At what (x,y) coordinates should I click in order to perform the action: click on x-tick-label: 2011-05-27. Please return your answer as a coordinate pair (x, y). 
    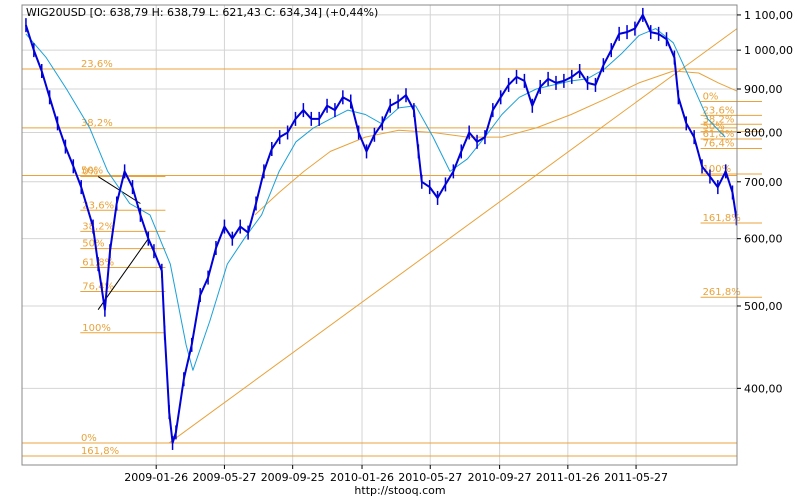
    Looking at the image, I should click on (636, 477).